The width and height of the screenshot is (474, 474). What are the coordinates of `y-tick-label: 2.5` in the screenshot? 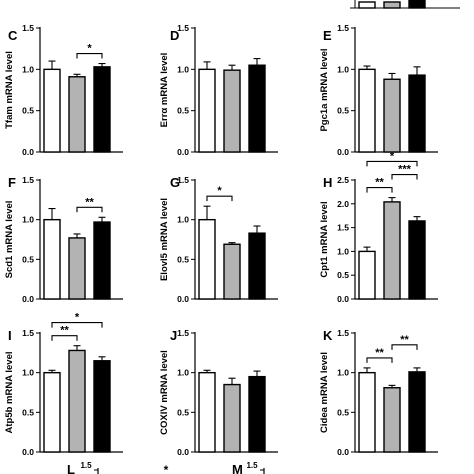 It's located at (343, 180).